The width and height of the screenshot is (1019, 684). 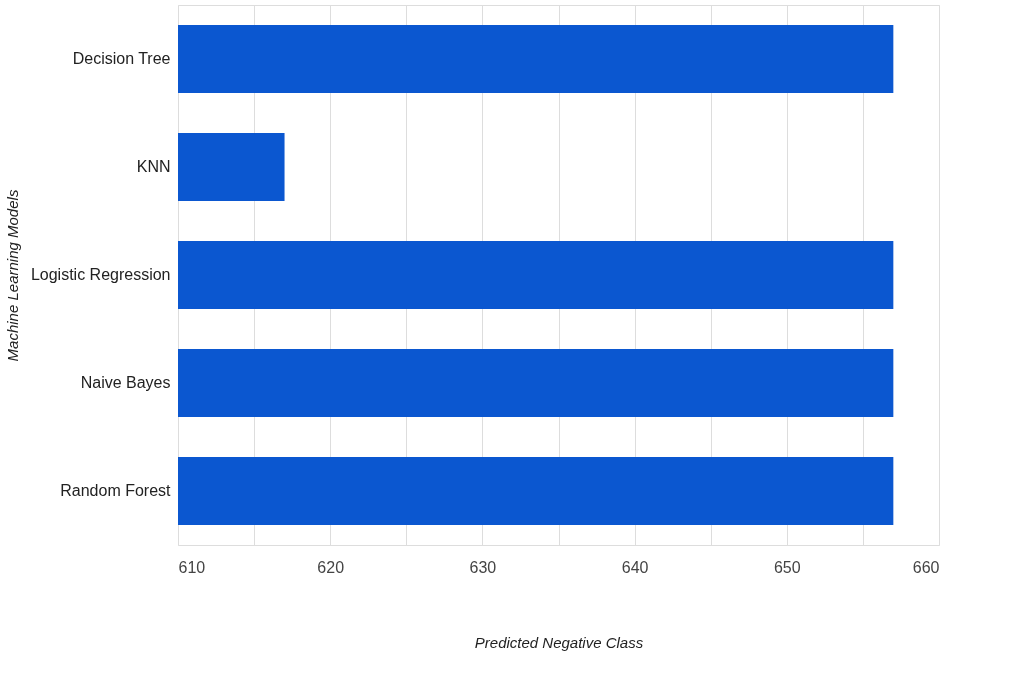 I want to click on x-tick-label: 630, so click(x=483, y=567).